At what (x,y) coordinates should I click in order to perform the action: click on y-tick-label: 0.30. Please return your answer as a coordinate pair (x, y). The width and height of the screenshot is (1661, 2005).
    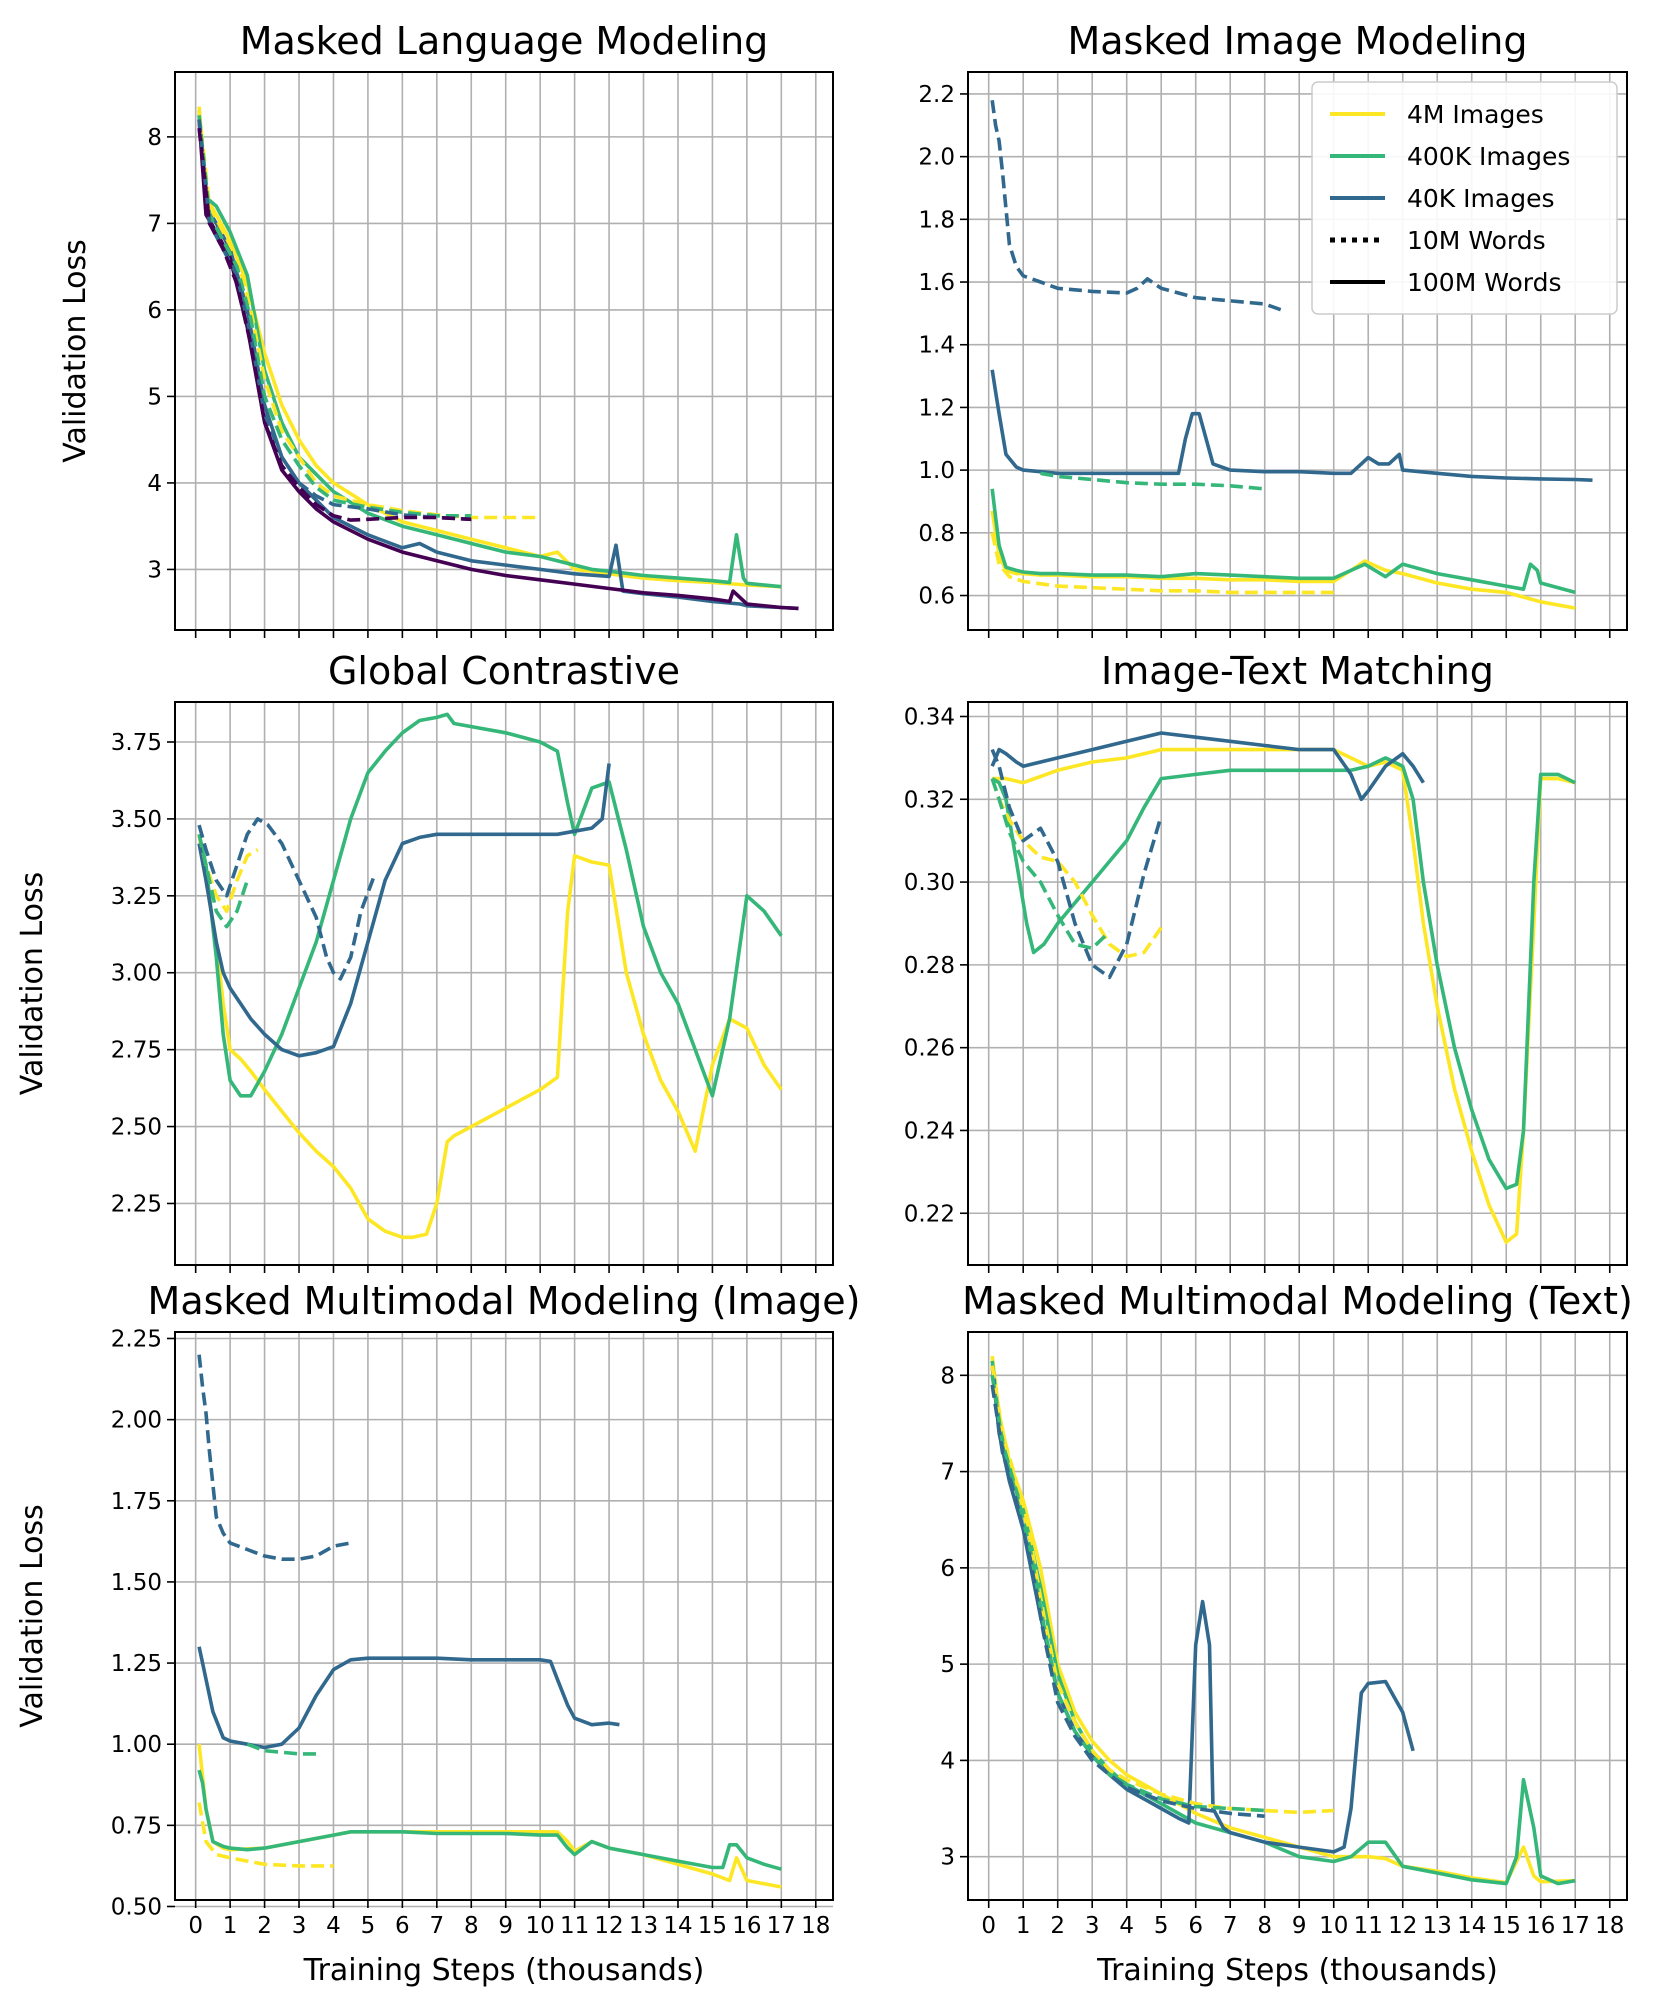
    Looking at the image, I should click on (929, 883).